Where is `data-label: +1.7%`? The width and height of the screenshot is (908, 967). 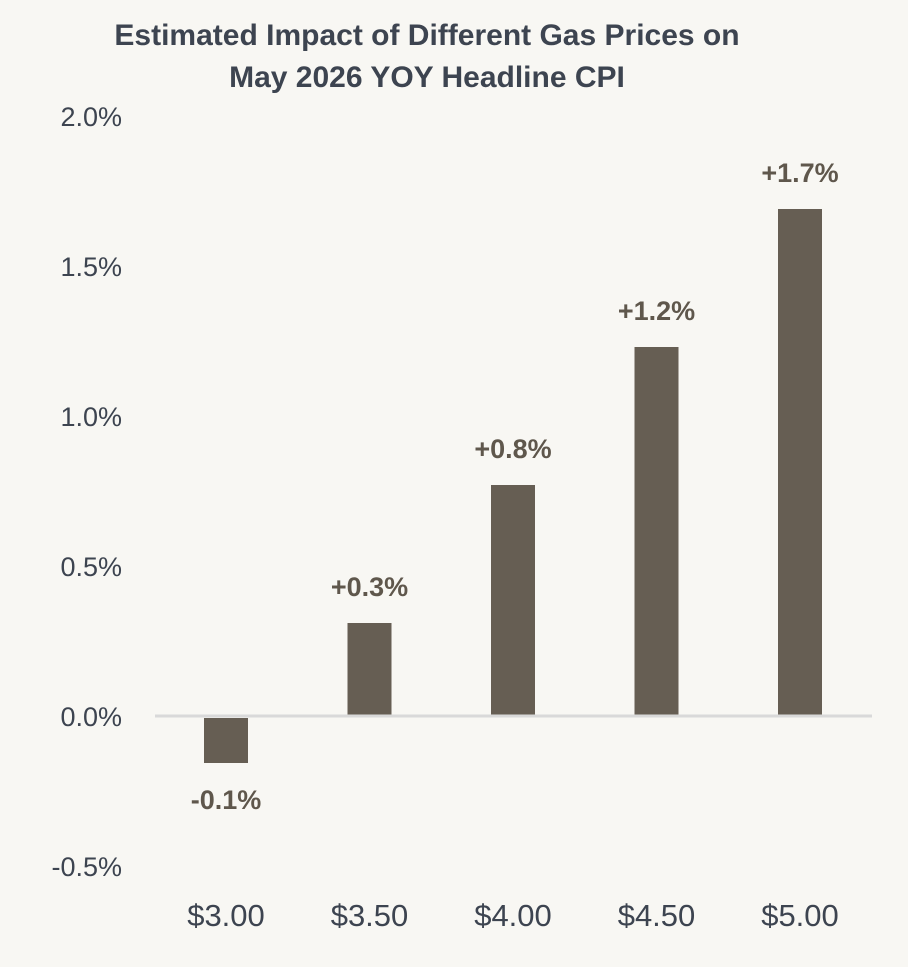
data-label: +1.7% is located at coordinates (799, 173).